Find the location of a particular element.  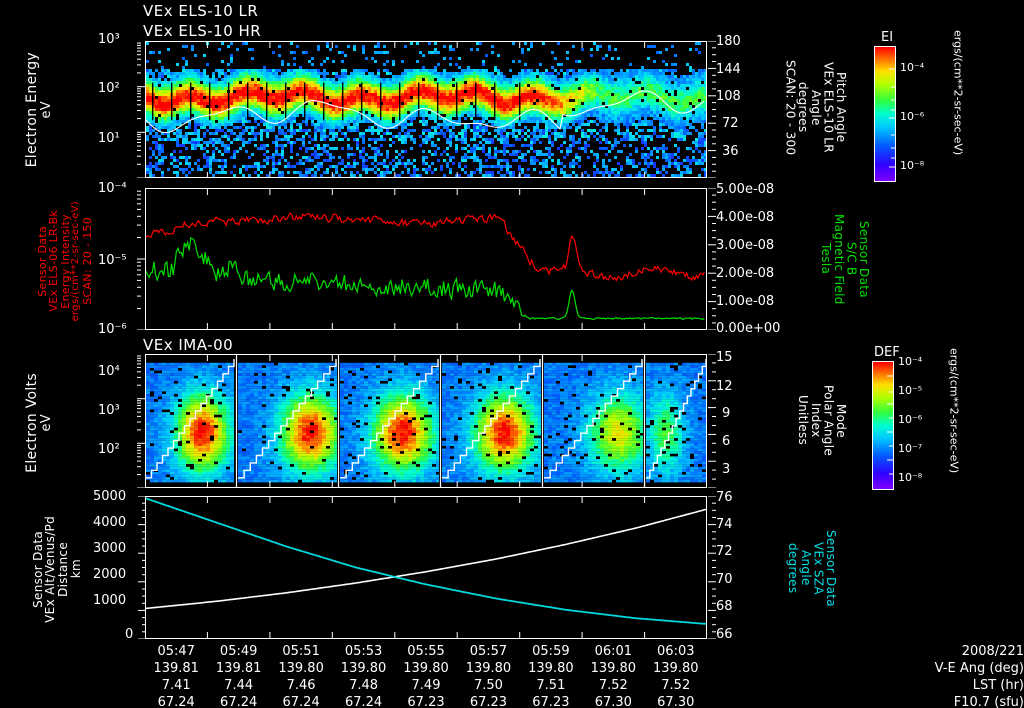

bottom-cell-lst-6: 7.51 is located at coordinates (551, 685).